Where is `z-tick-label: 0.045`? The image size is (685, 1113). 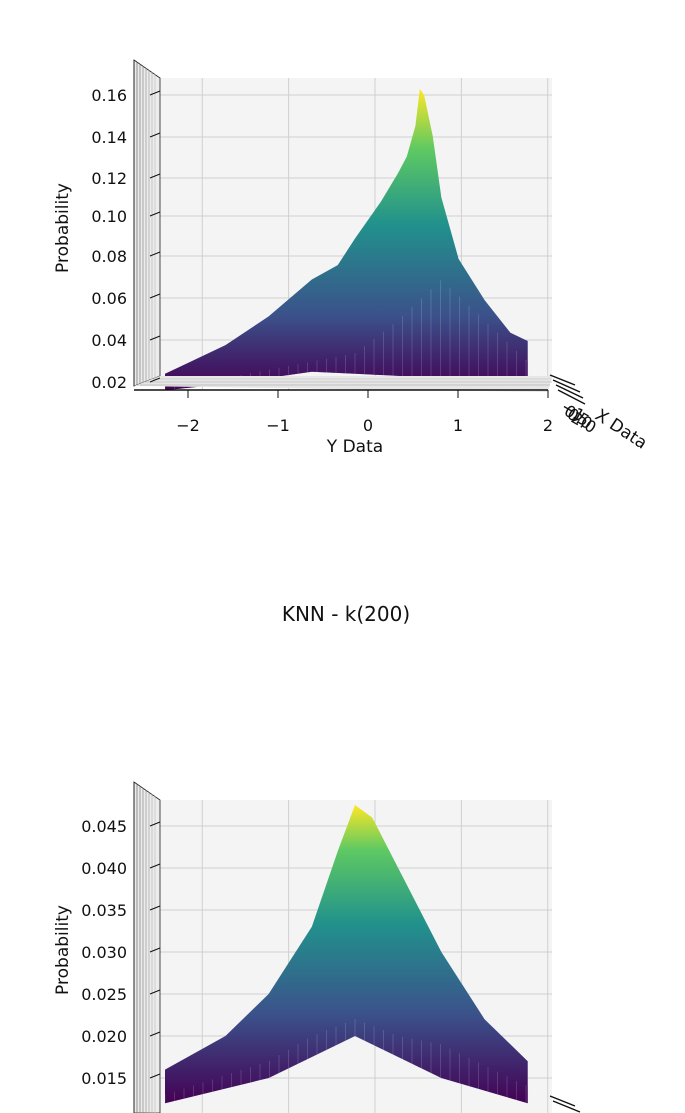
z-tick-label: 0.045 is located at coordinates (104, 826).